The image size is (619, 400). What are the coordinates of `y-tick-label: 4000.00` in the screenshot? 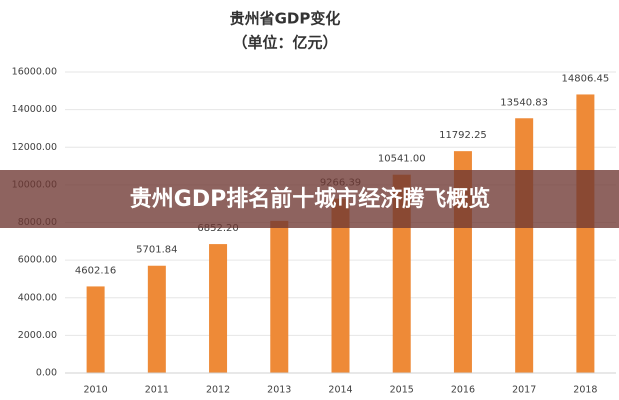 It's located at (37, 297).